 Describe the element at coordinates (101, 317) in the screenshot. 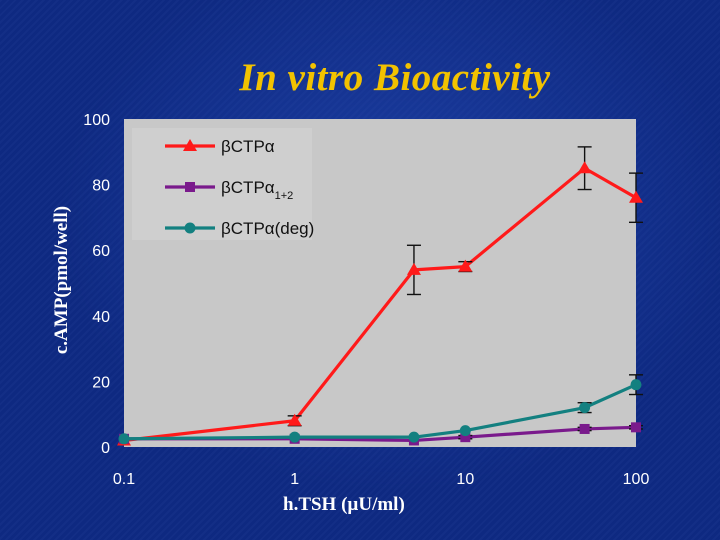

I see `y-tick-label: 40` at that location.